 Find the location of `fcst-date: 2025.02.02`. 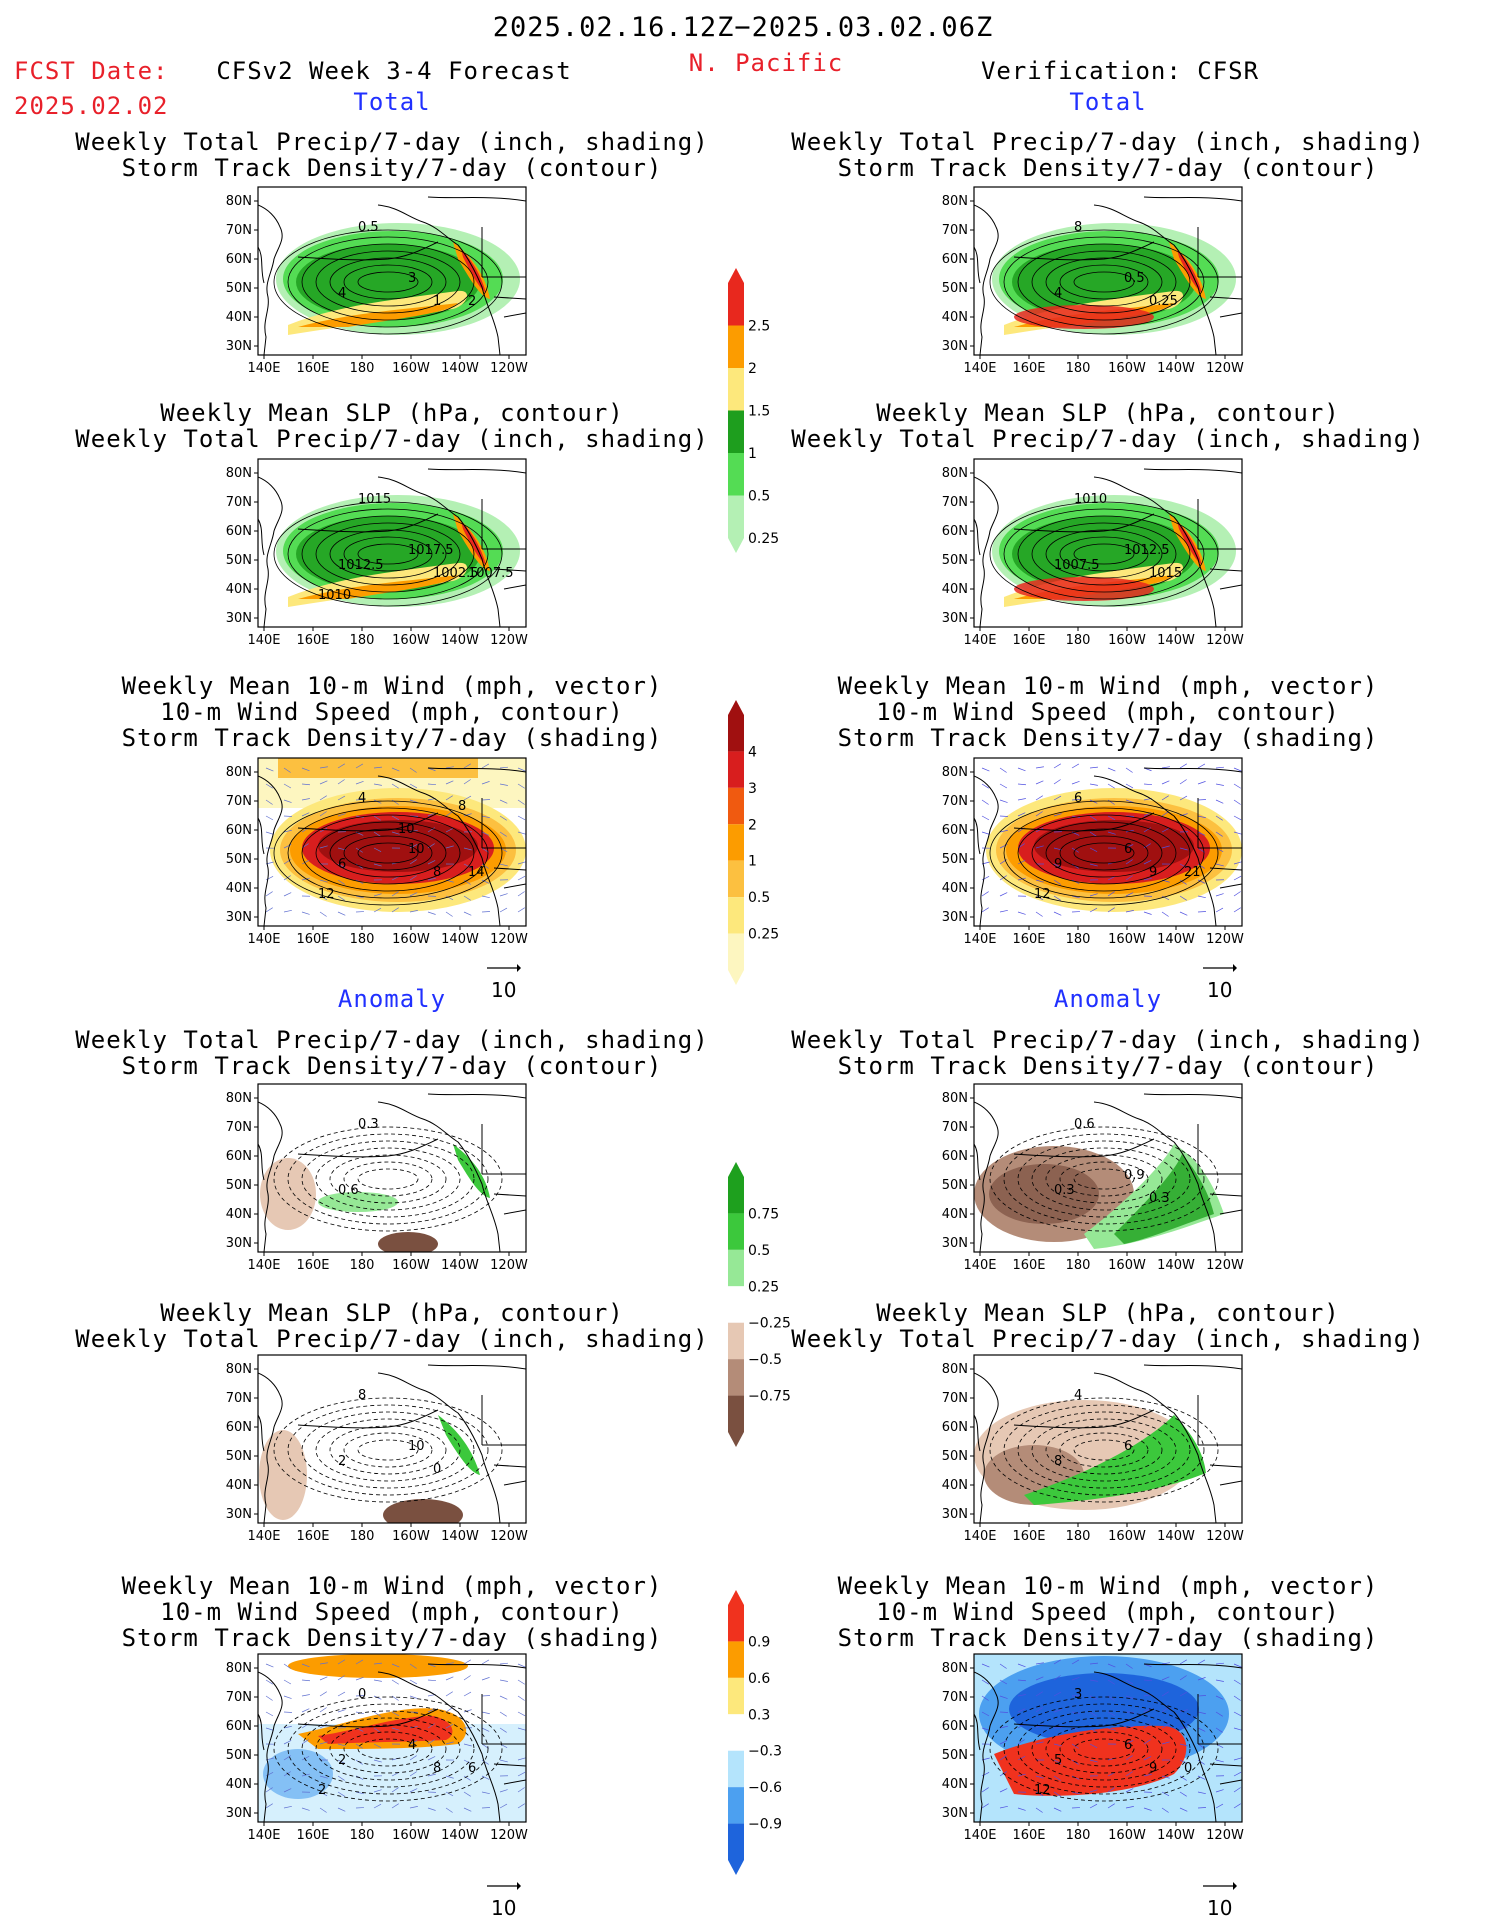

fcst-date: 2025.02.02 is located at coordinates (91, 106).